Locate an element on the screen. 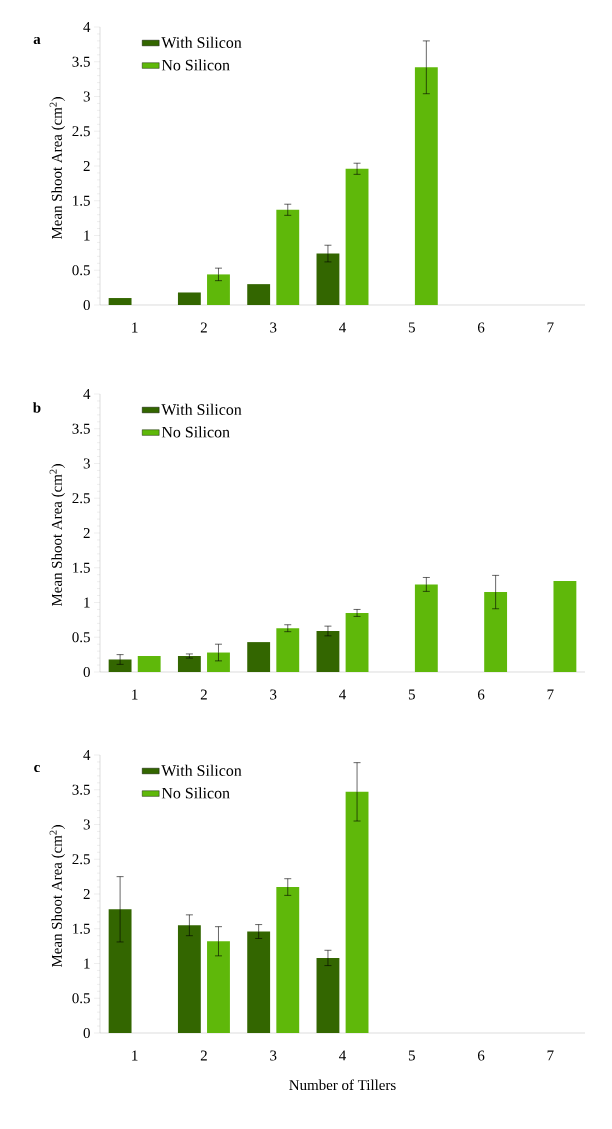  chart-title: c is located at coordinates (37, 768).